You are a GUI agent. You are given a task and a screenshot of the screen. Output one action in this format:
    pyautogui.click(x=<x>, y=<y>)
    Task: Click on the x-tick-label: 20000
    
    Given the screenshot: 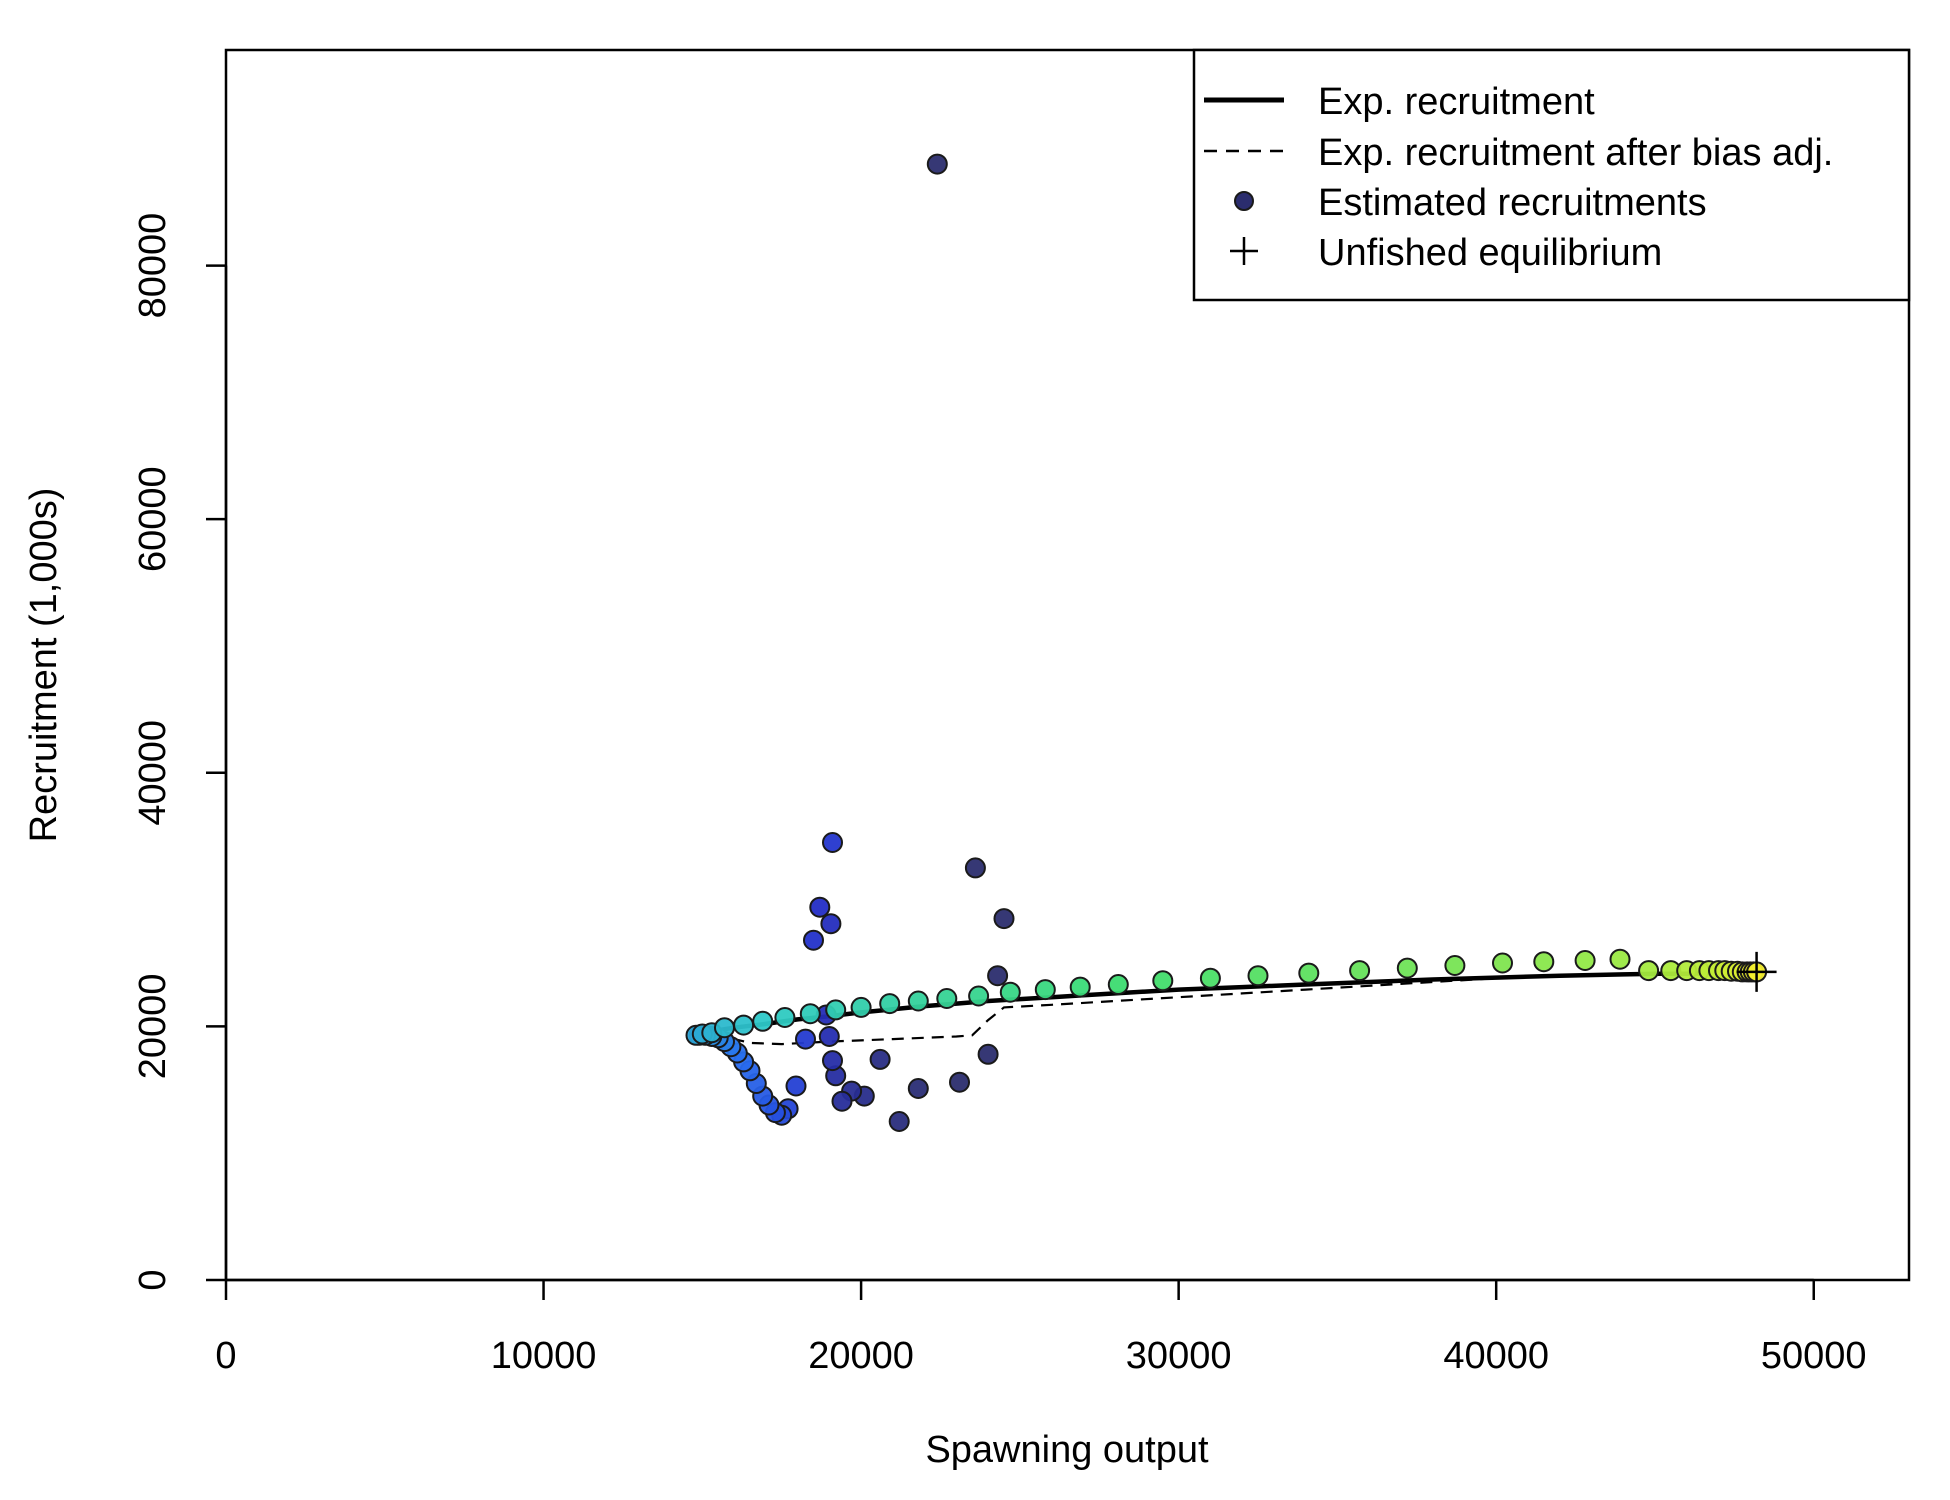 What is the action you would take?
    pyautogui.click(x=861, y=1356)
    